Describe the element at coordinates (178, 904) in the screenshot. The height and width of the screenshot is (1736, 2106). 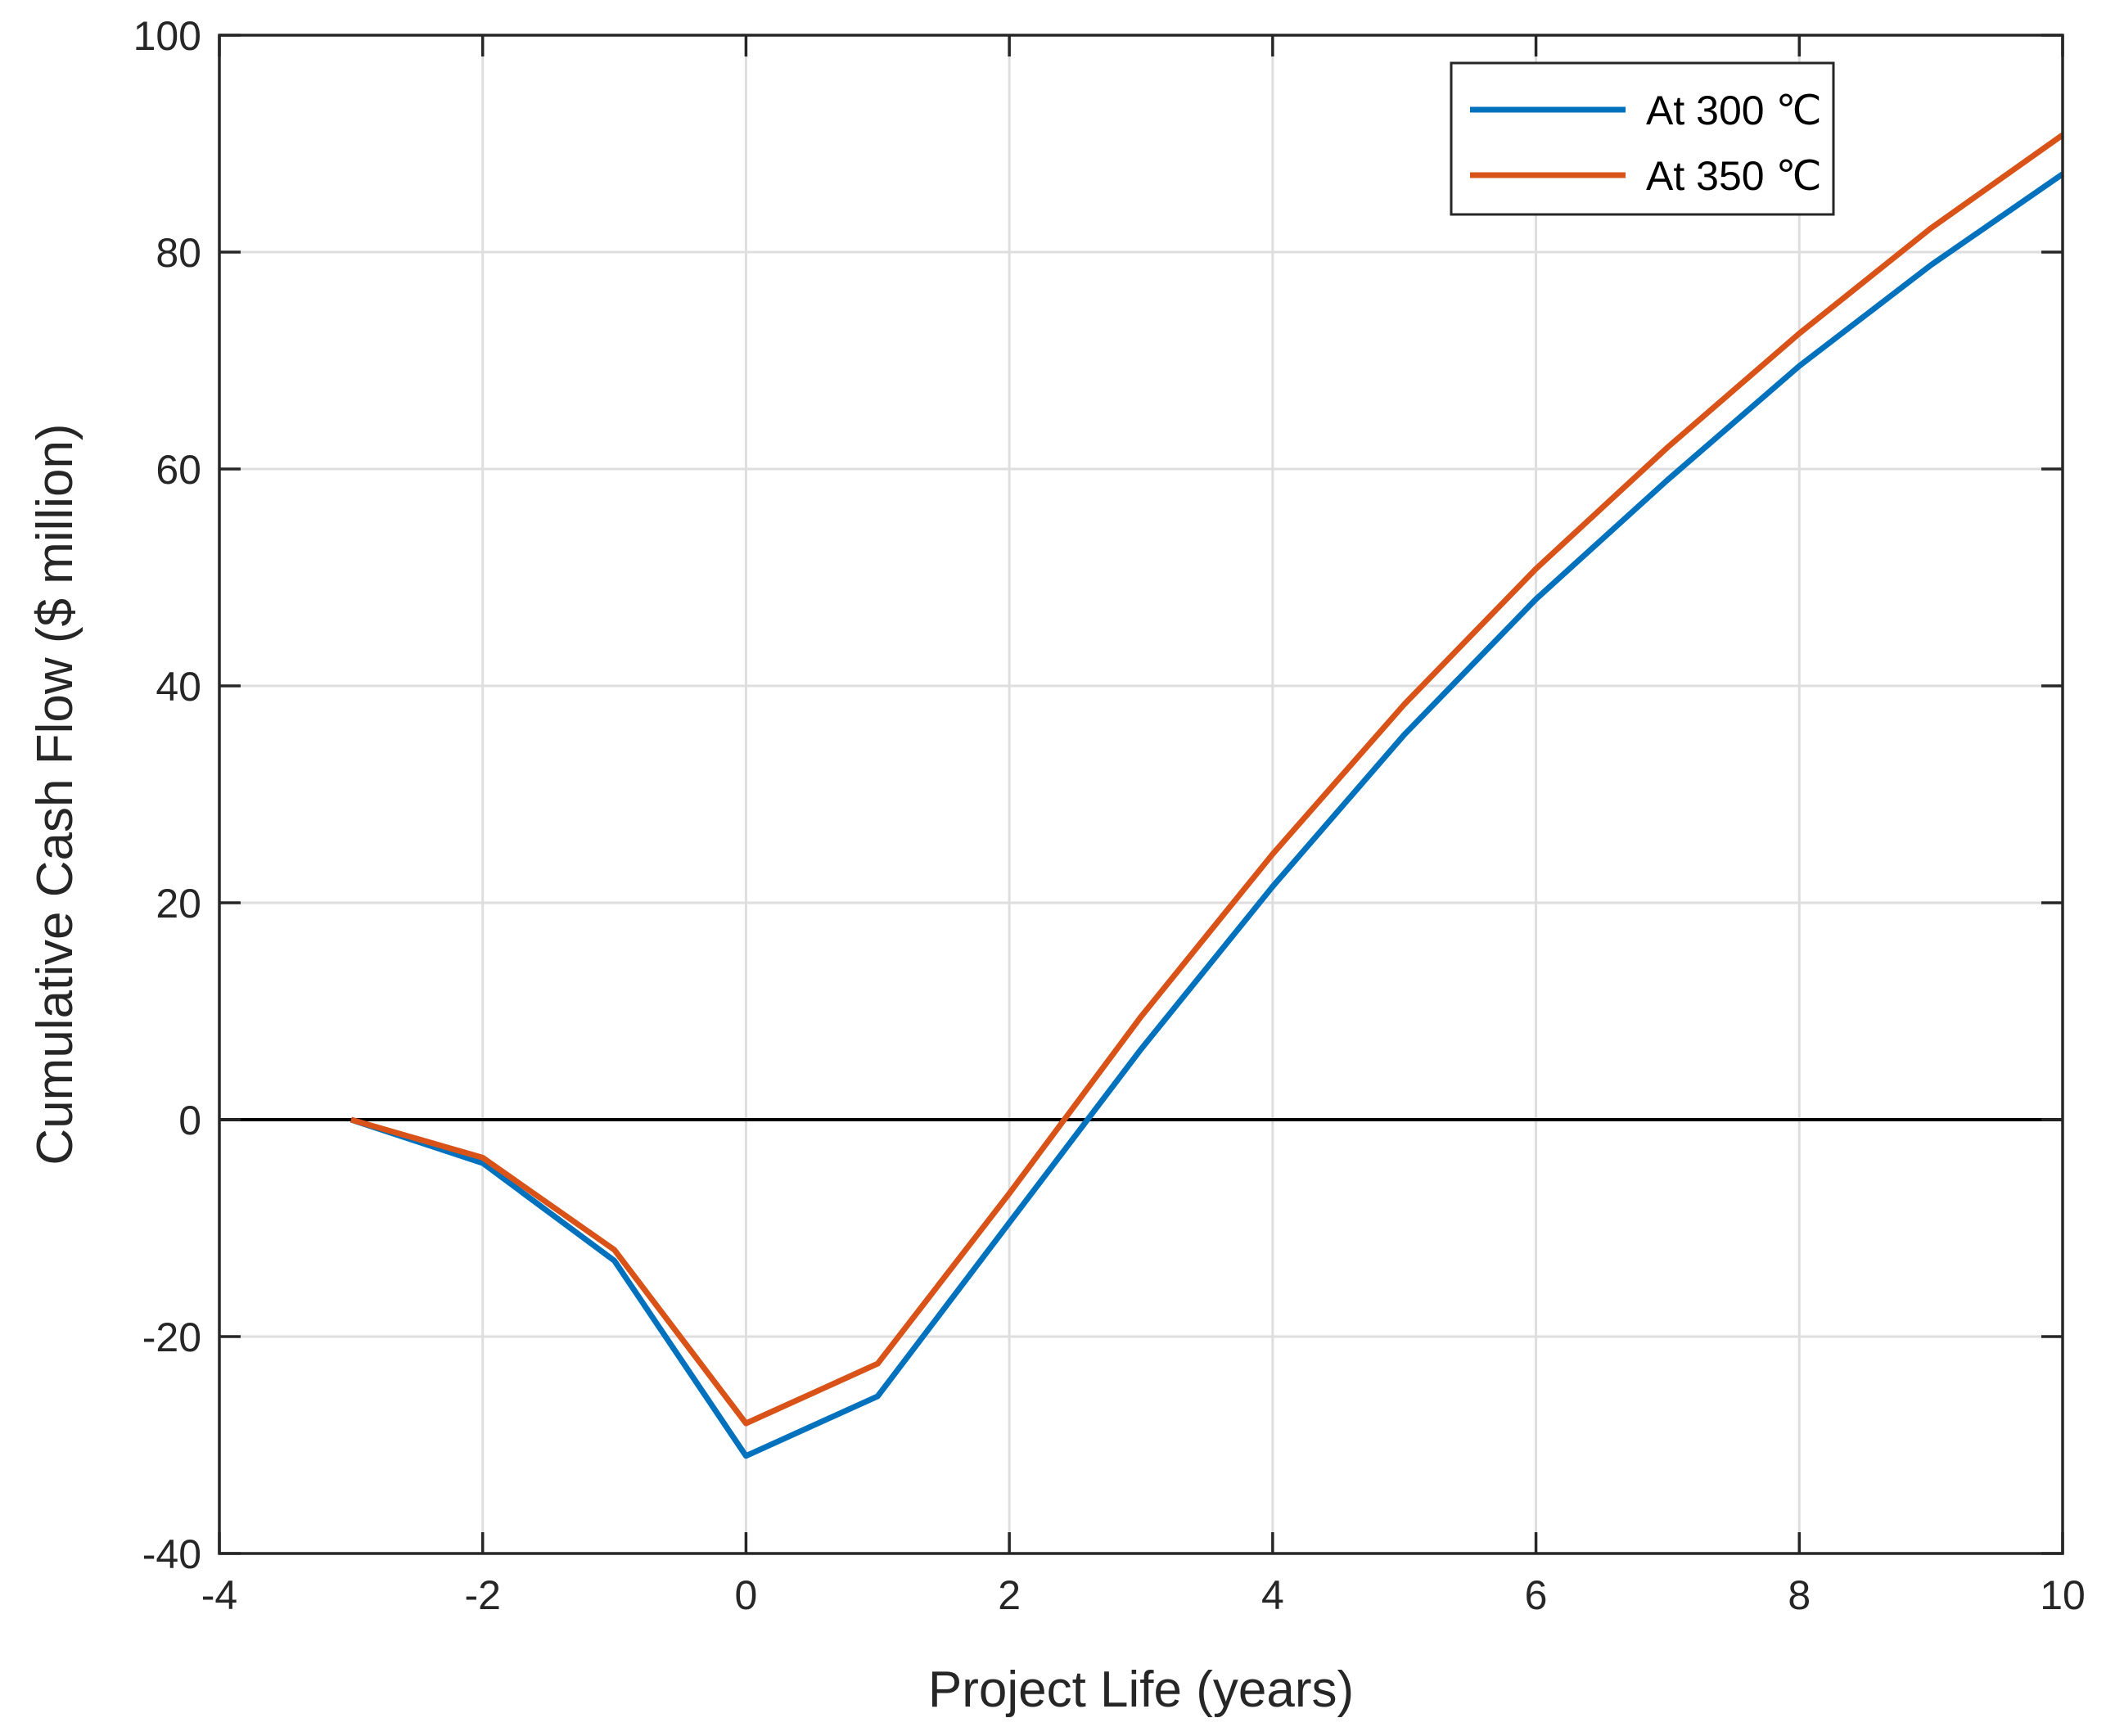
I see `y-tick-label: 20` at that location.